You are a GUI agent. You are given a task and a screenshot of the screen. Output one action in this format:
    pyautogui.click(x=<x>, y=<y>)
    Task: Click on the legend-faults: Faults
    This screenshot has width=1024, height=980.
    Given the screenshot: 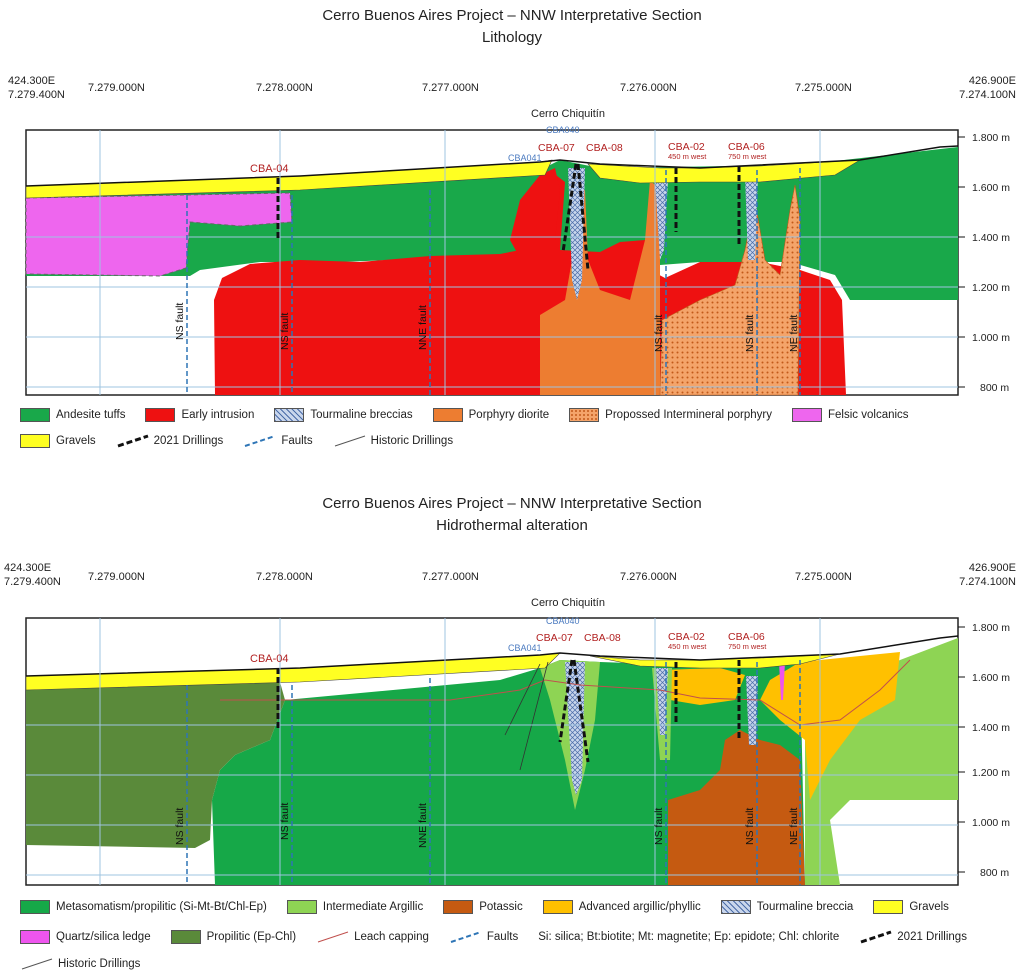 What is the action you would take?
    pyautogui.click(x=278, y=441)
    